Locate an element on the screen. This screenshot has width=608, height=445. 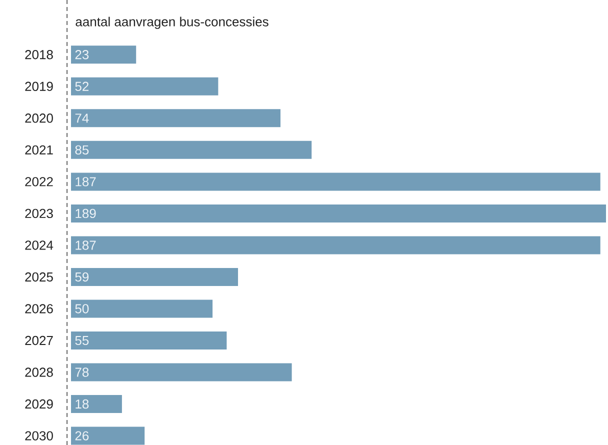
y-tick-label: 2023 is located at coordinates (39, 213).